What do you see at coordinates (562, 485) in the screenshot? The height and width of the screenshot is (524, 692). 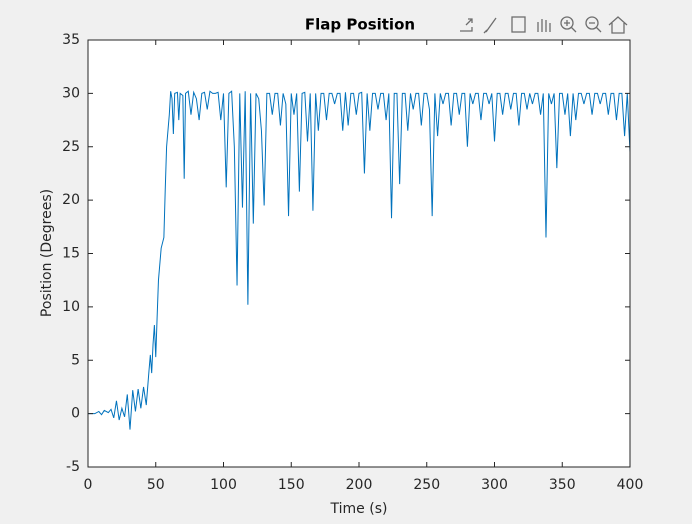 I see `x-tick-label: 350` at bounding box center [562, 485].